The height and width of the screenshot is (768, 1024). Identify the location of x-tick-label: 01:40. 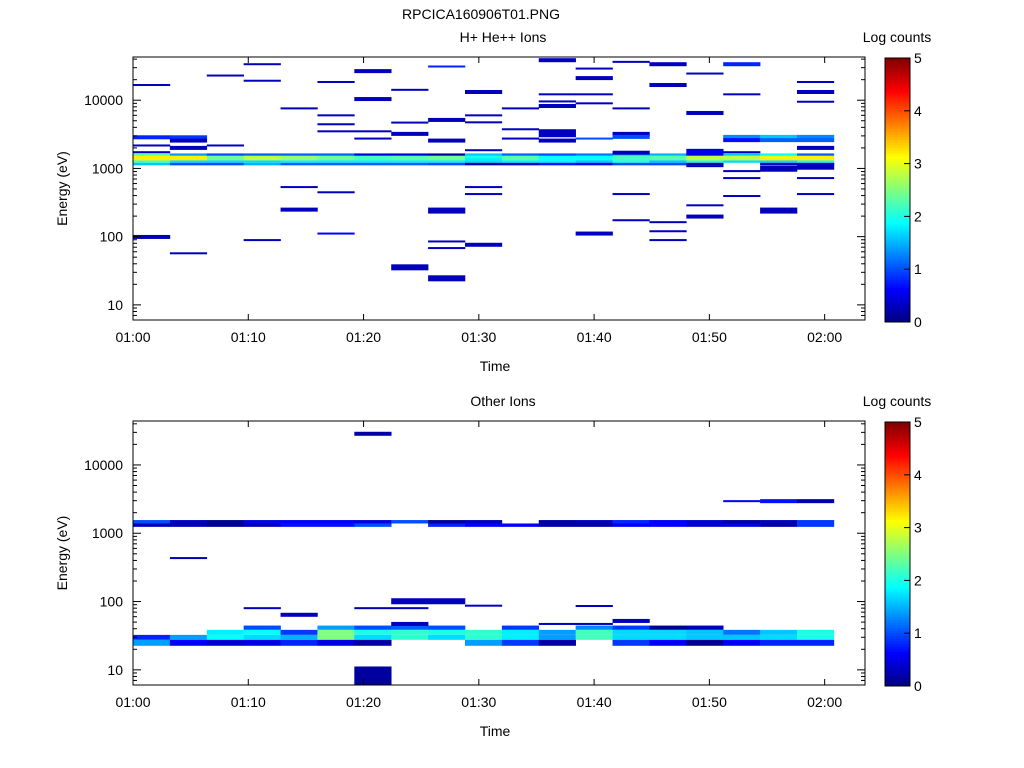
(594, 337).